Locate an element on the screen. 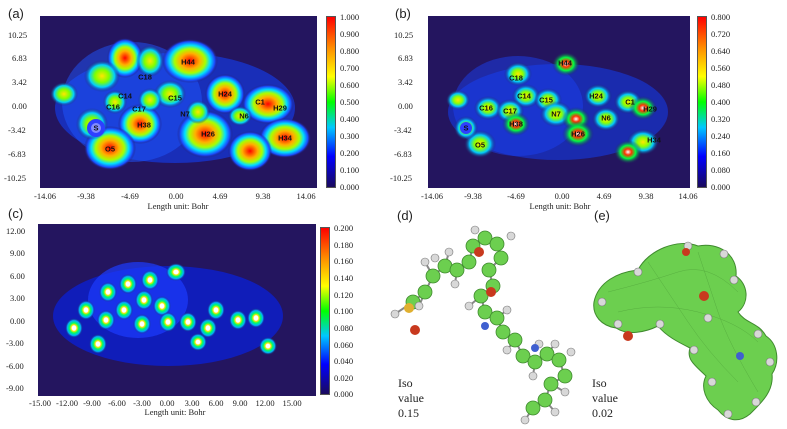 The height and width of the screenshot is (429, 787). xtick: -15.00 is located at coordinates (40, 403).